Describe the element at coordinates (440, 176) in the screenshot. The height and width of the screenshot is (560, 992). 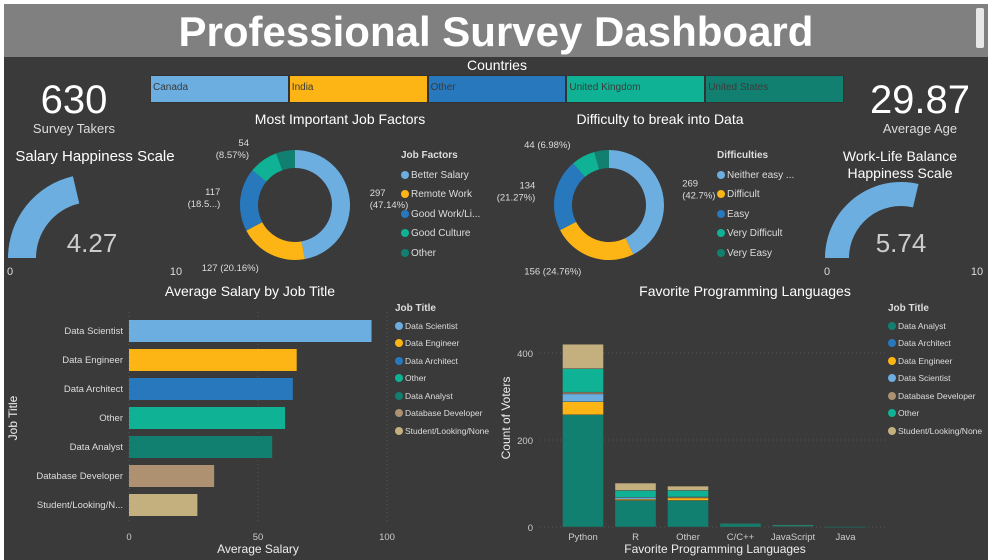
I see `legend-item: Better Salary` at that location.